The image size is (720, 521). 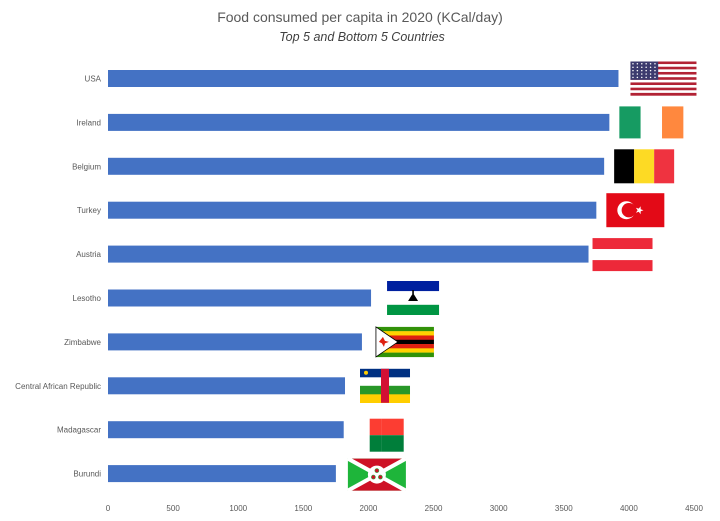 I want to click on zimbabwe-flag, so click(x=404, y=342).